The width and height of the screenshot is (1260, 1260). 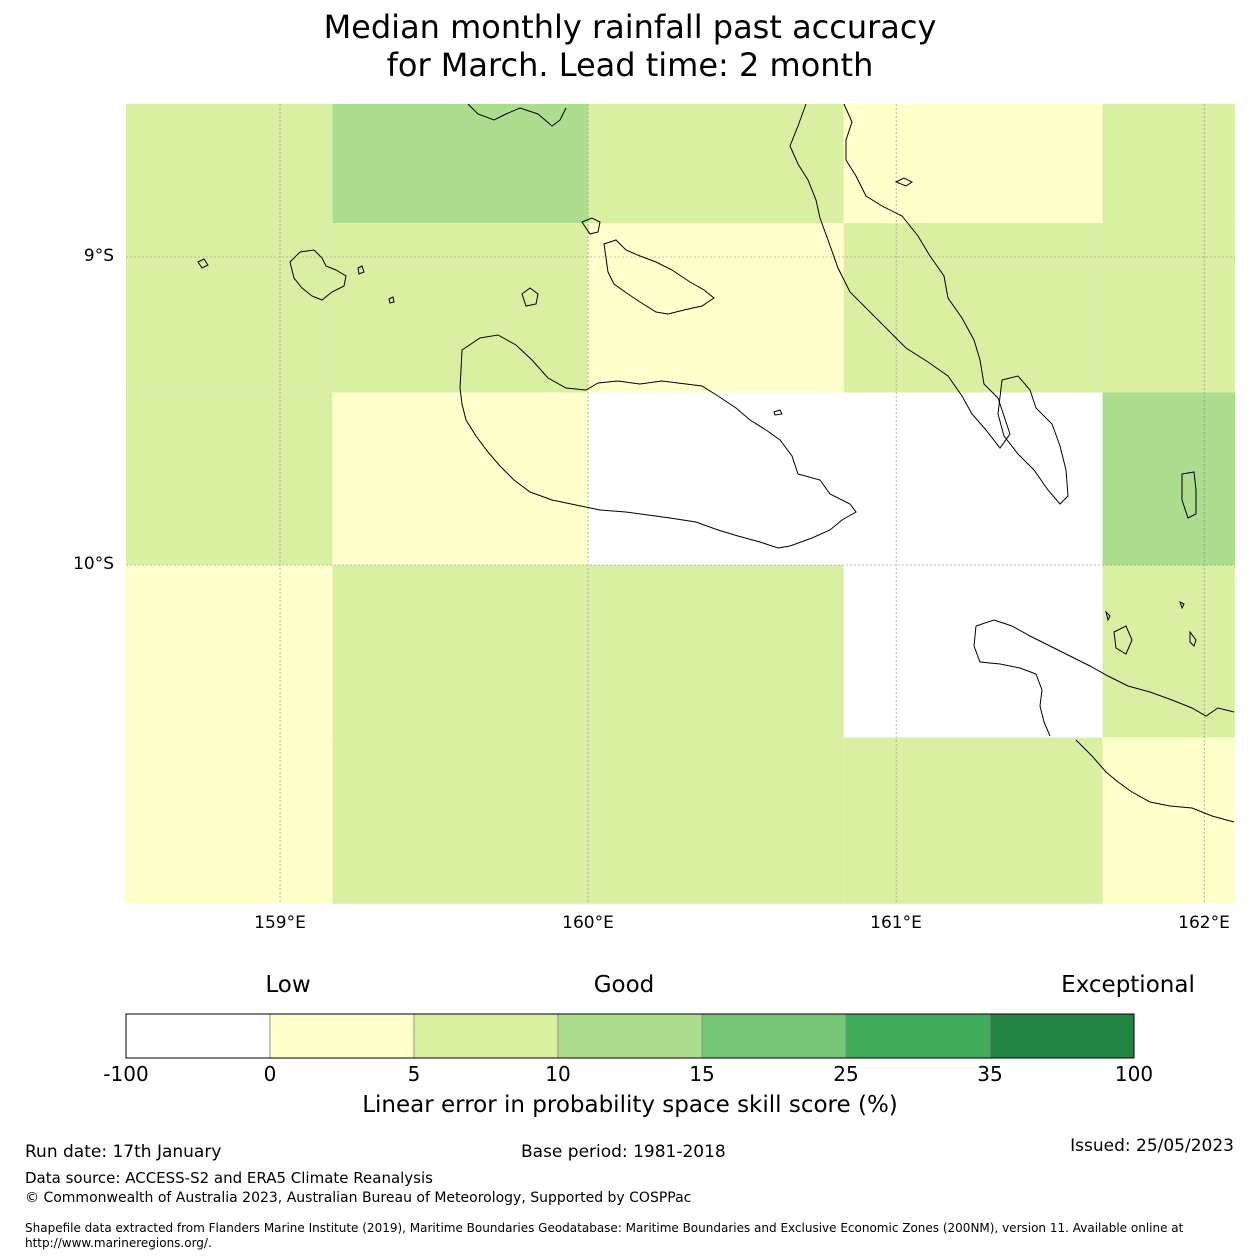 What do you see at coordinates (630, 27) in the screenshot?
I see `title-line-1: Median monthly rainfall past accuracy` at bounding box center [630, 27].